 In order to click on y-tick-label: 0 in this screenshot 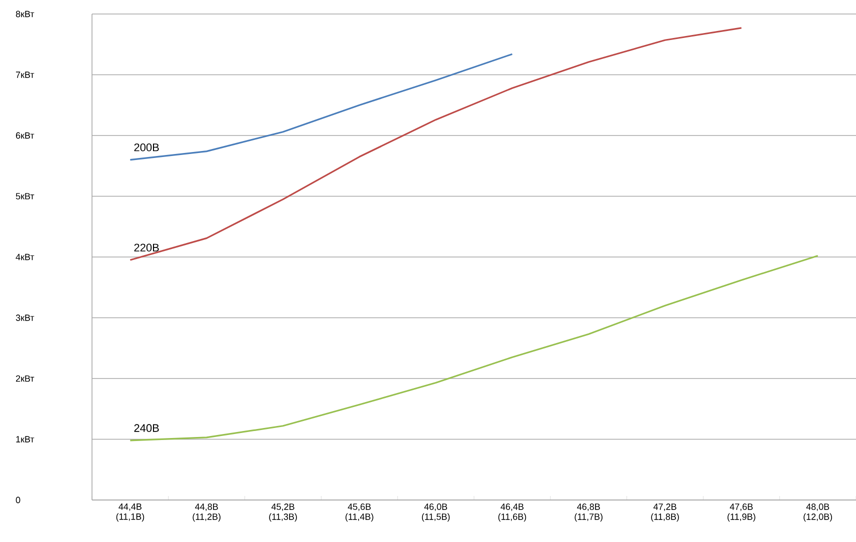, I will do `click(18, 500)`.